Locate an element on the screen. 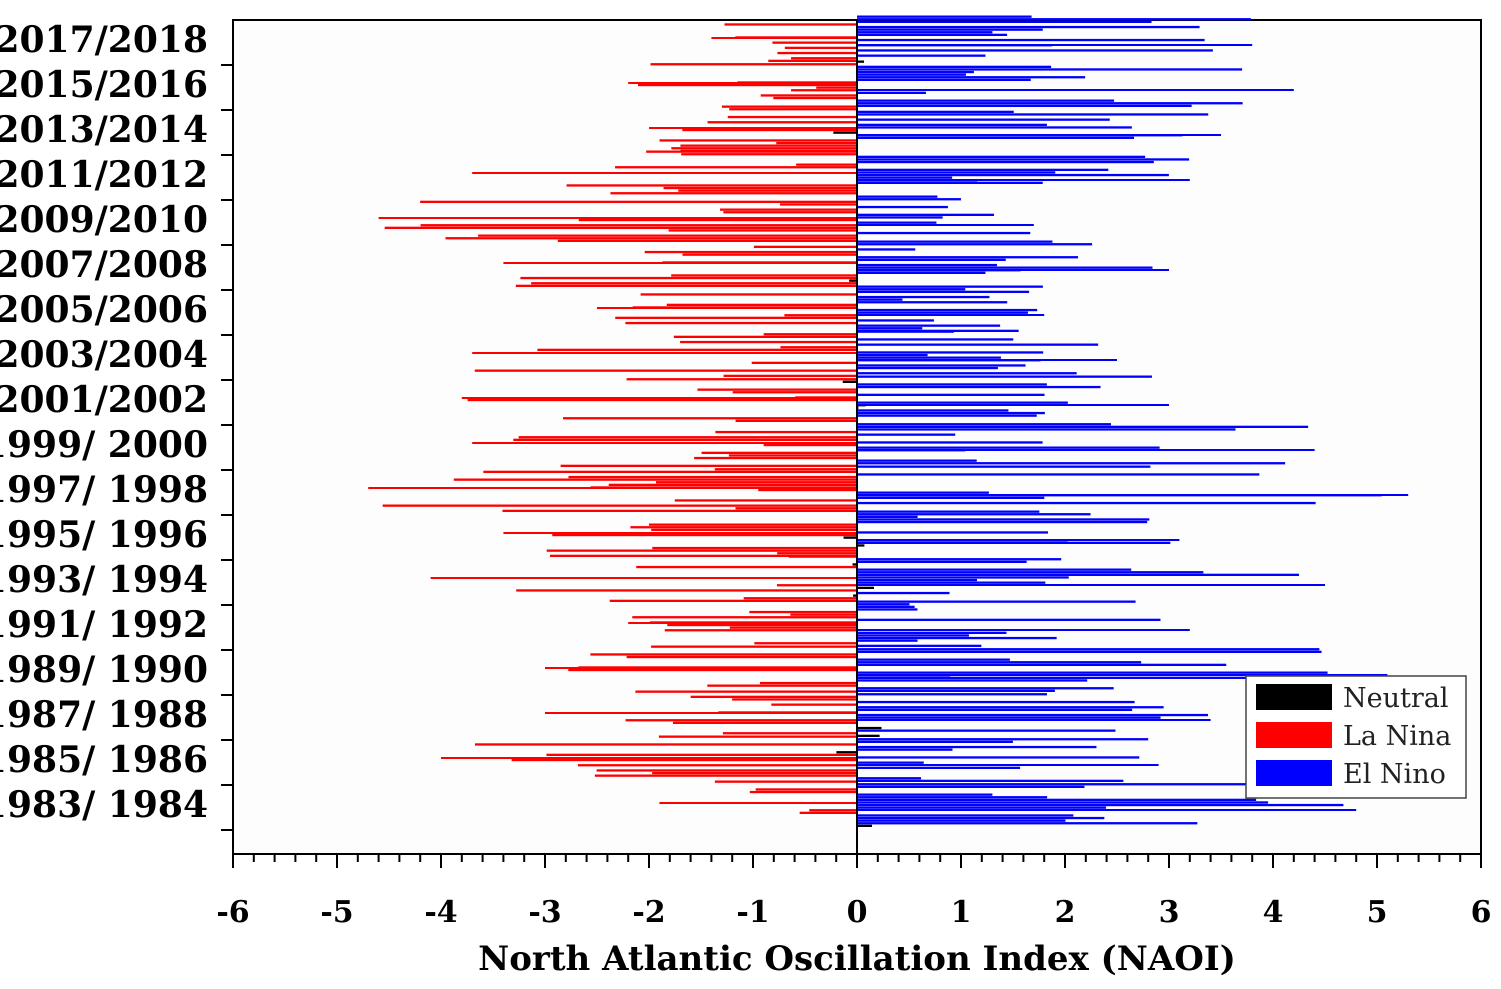 The height and width of the screenshot is (989, 1501). legend-label: Neutral is located at coordinates (1395, 698).